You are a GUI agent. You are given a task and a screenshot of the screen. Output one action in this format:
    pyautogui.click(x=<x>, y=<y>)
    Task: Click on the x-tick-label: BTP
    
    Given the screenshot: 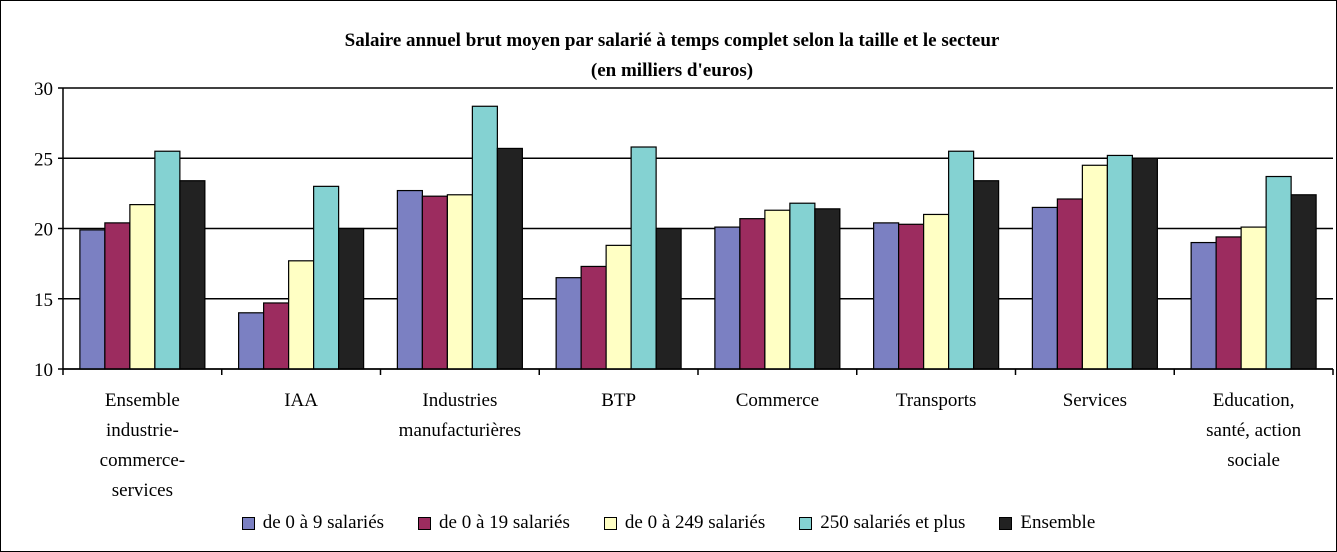 What is the action you would take?
    pyautogui.click(x=619, y=400)
    